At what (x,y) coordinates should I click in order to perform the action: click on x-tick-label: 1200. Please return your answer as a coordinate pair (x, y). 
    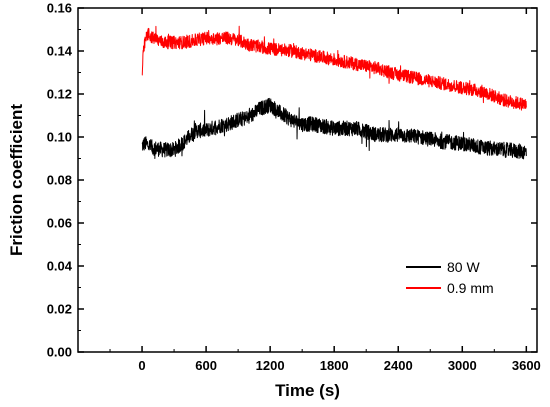
    Looking at the image, I should click on (270, 365).